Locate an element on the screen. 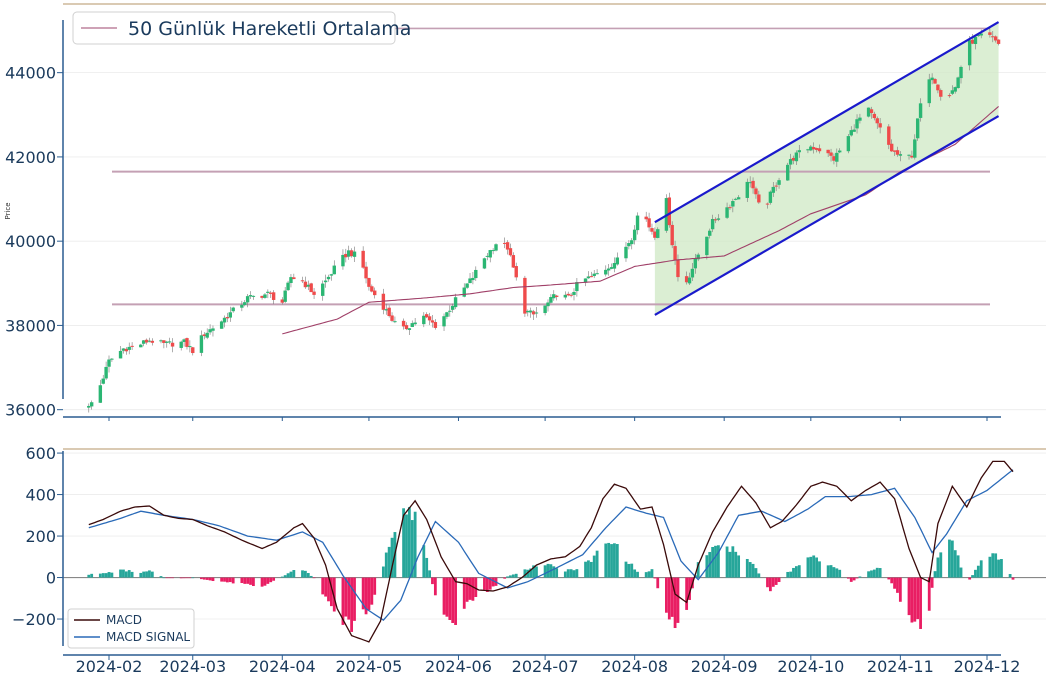  price-legend-box is located at coordinates (234, 28).